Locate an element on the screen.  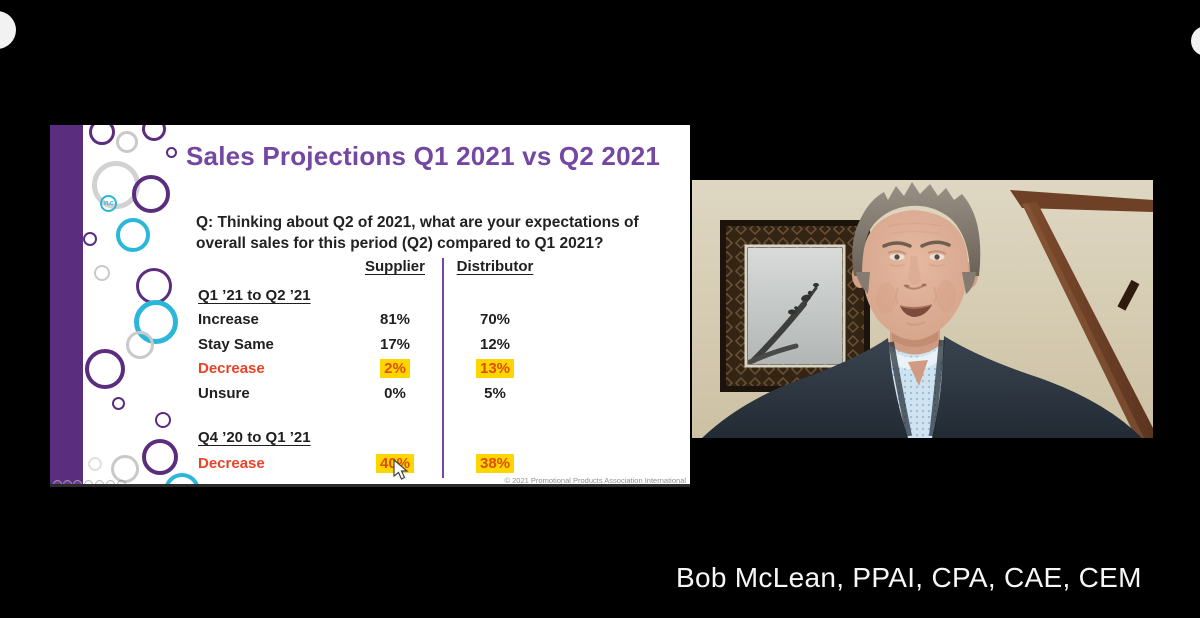
door-frame is located at coordinates (1081, 314).